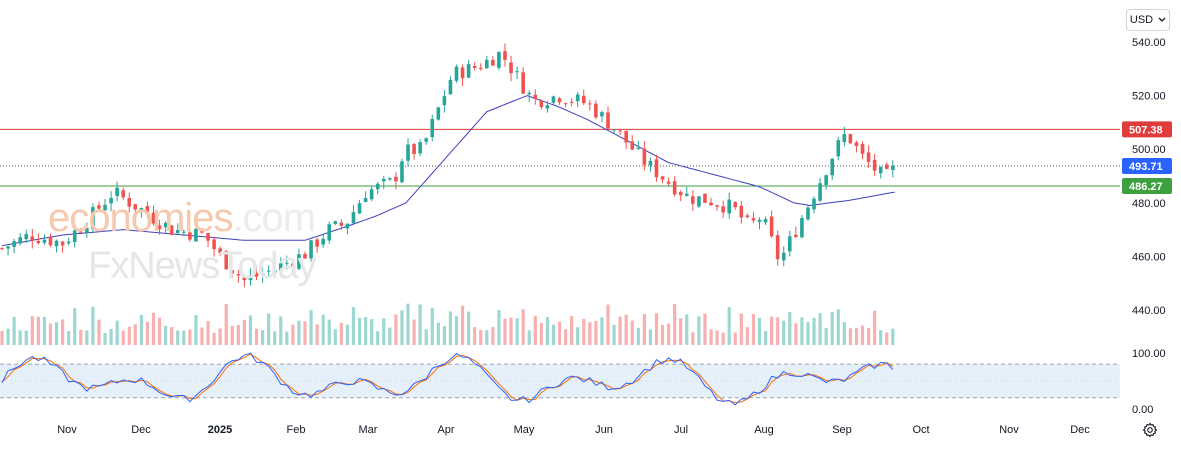 The height and width of the screenshot is (449, 1181). I want to click on price-tick-label: 520.00, so click(1149, 97).